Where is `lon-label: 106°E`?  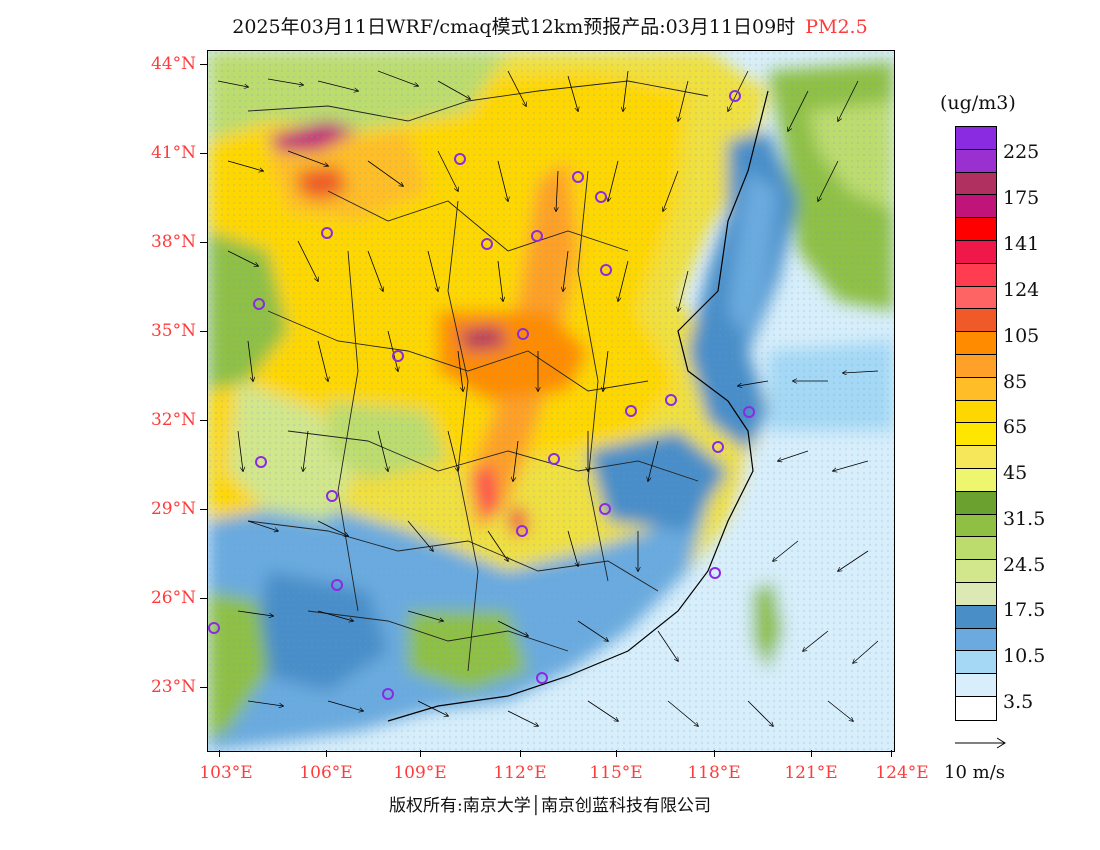
lon-label: 106°E is located at coordinates (326, 773).